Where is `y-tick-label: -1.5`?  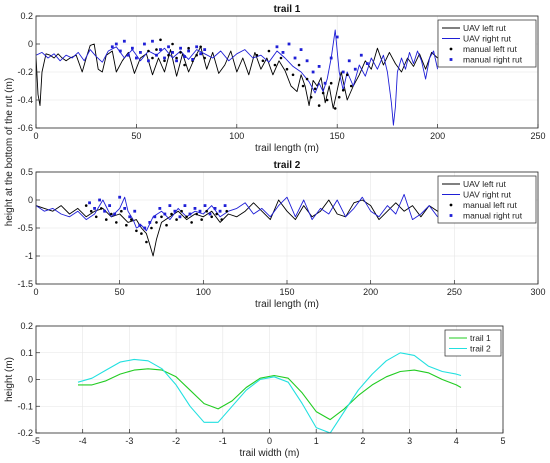 y-tick-label: -1.5 is located at coordinates (25, 284).